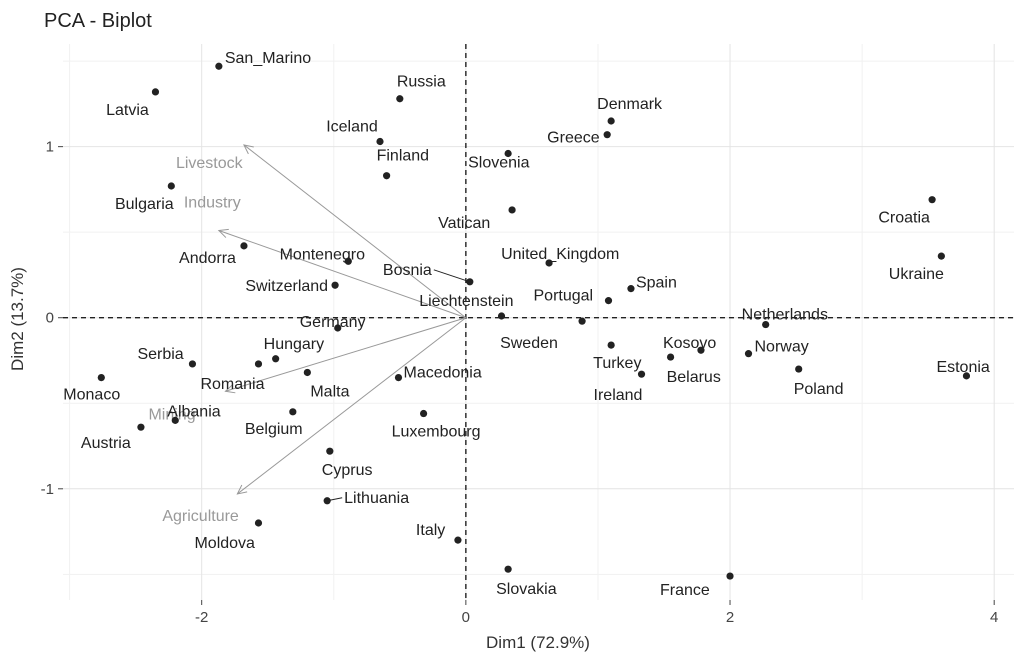  What do you see at coordinates (962, 367) in the screenshot?
I see `point-label-estonia: Estonia` at bounding box center [962, 367].